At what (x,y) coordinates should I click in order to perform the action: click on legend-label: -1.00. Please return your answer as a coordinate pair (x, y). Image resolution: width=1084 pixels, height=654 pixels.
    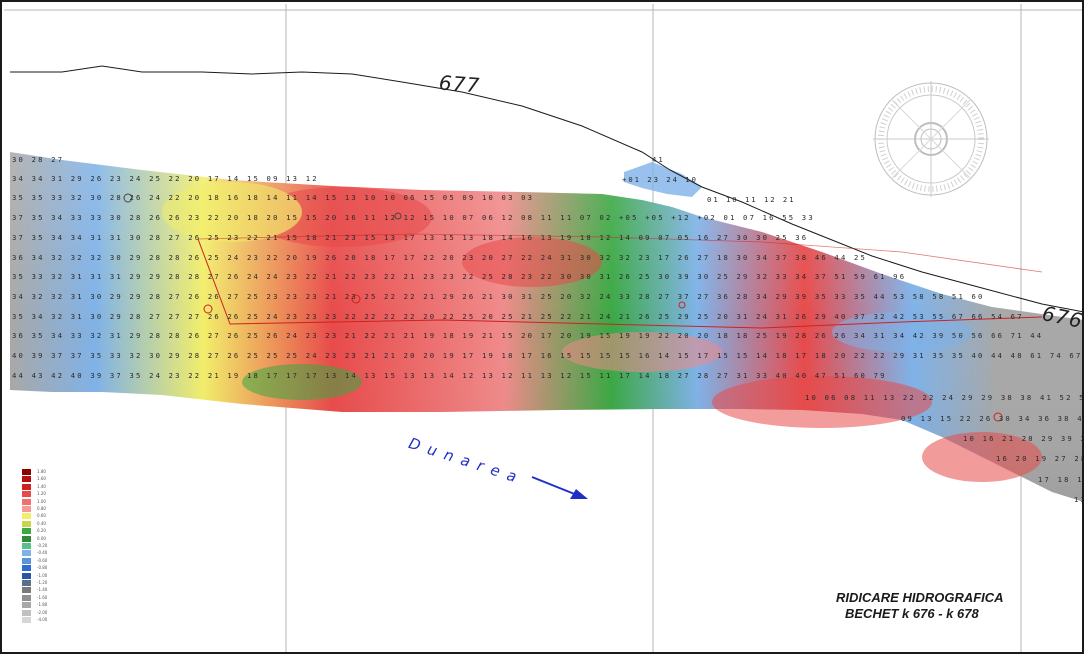
    Looking at the image, I should click on (42, 575).